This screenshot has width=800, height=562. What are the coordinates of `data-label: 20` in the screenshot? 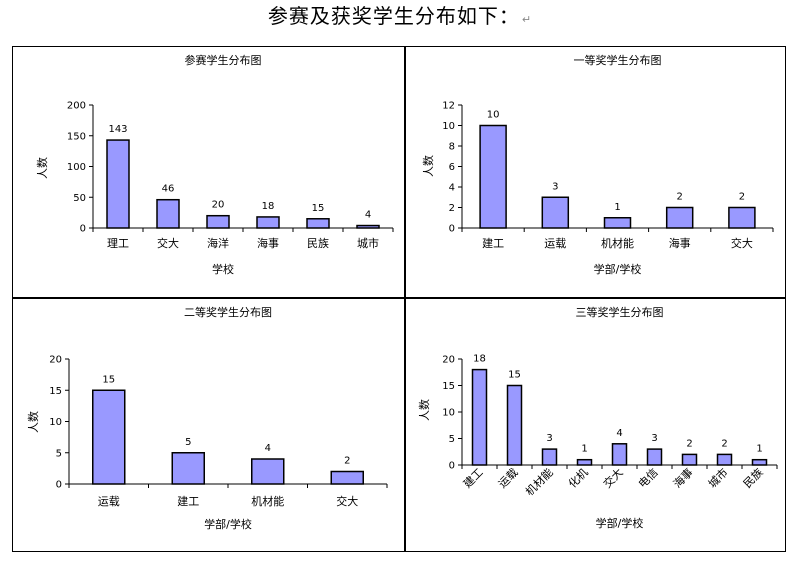 It's located at (218, 205).